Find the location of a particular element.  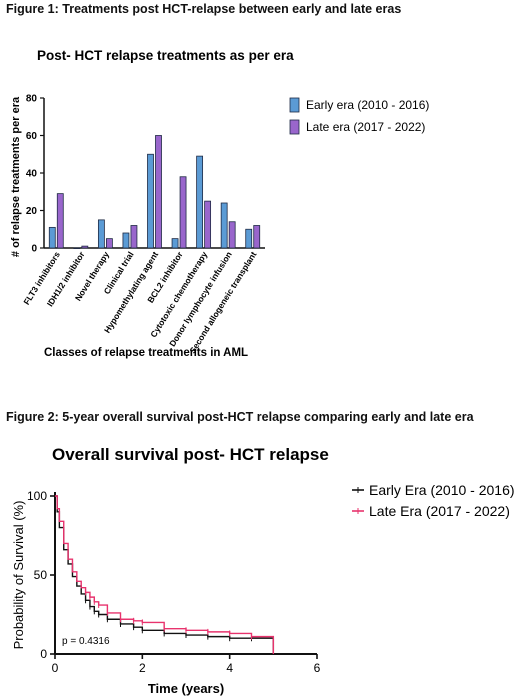

chart1-y-tick-label: 20 is located at coordinates (32, 211).